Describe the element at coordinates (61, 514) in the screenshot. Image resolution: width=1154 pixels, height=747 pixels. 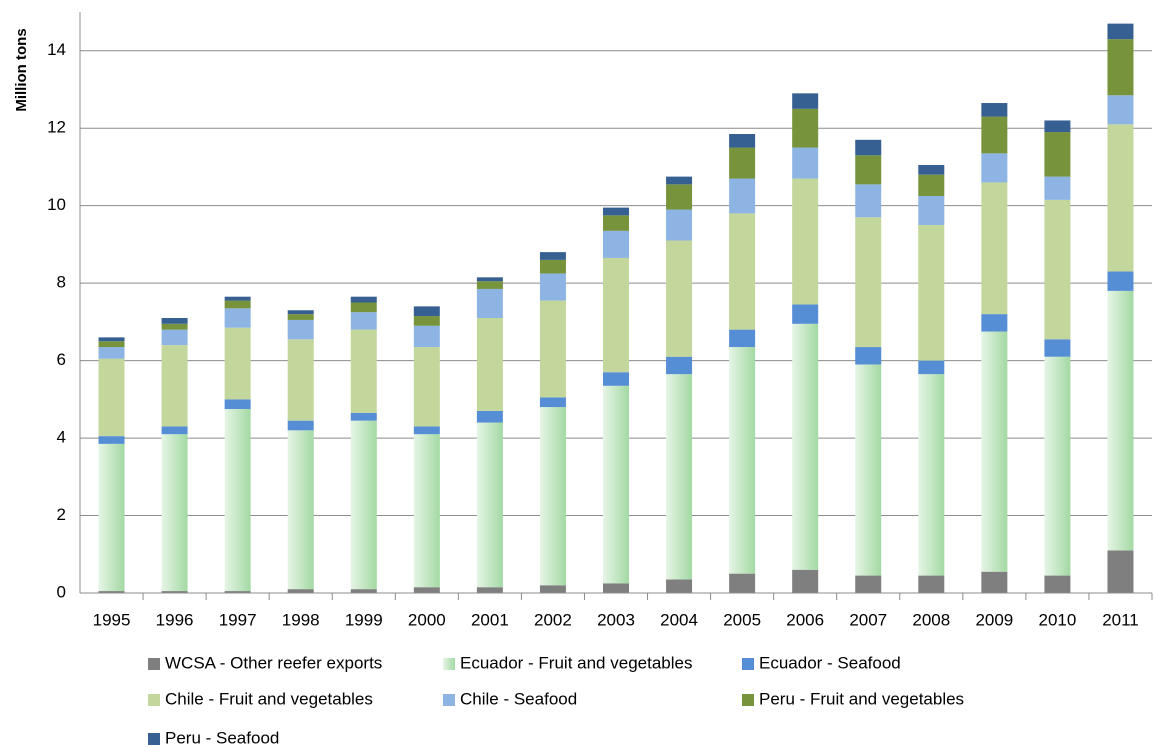
I see `y-tick-label: 2` at that location.